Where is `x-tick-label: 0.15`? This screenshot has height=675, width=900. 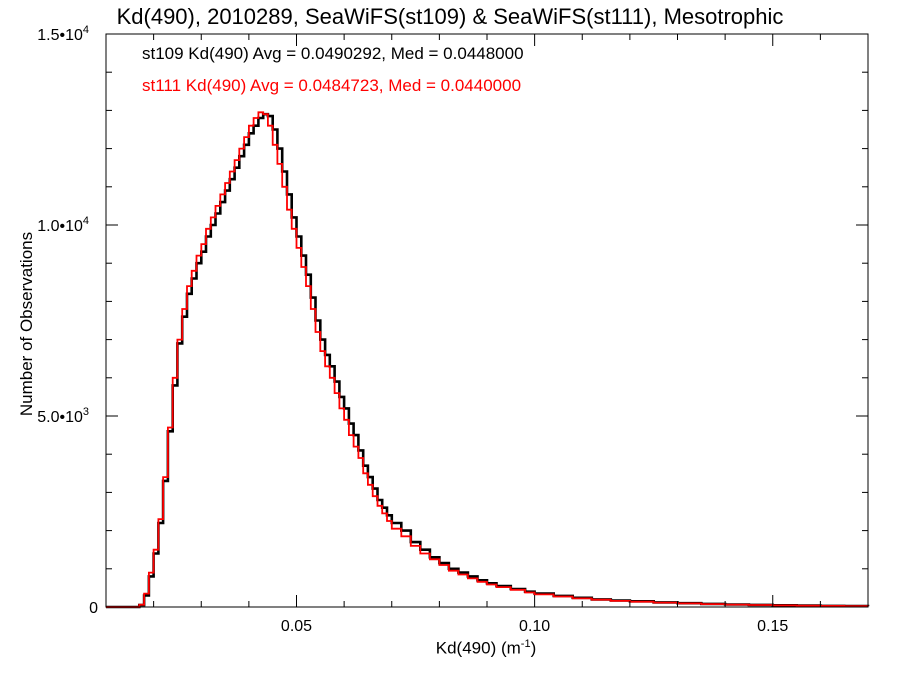 x-tick-label: 0.15 is located at coordinates (772, 626).